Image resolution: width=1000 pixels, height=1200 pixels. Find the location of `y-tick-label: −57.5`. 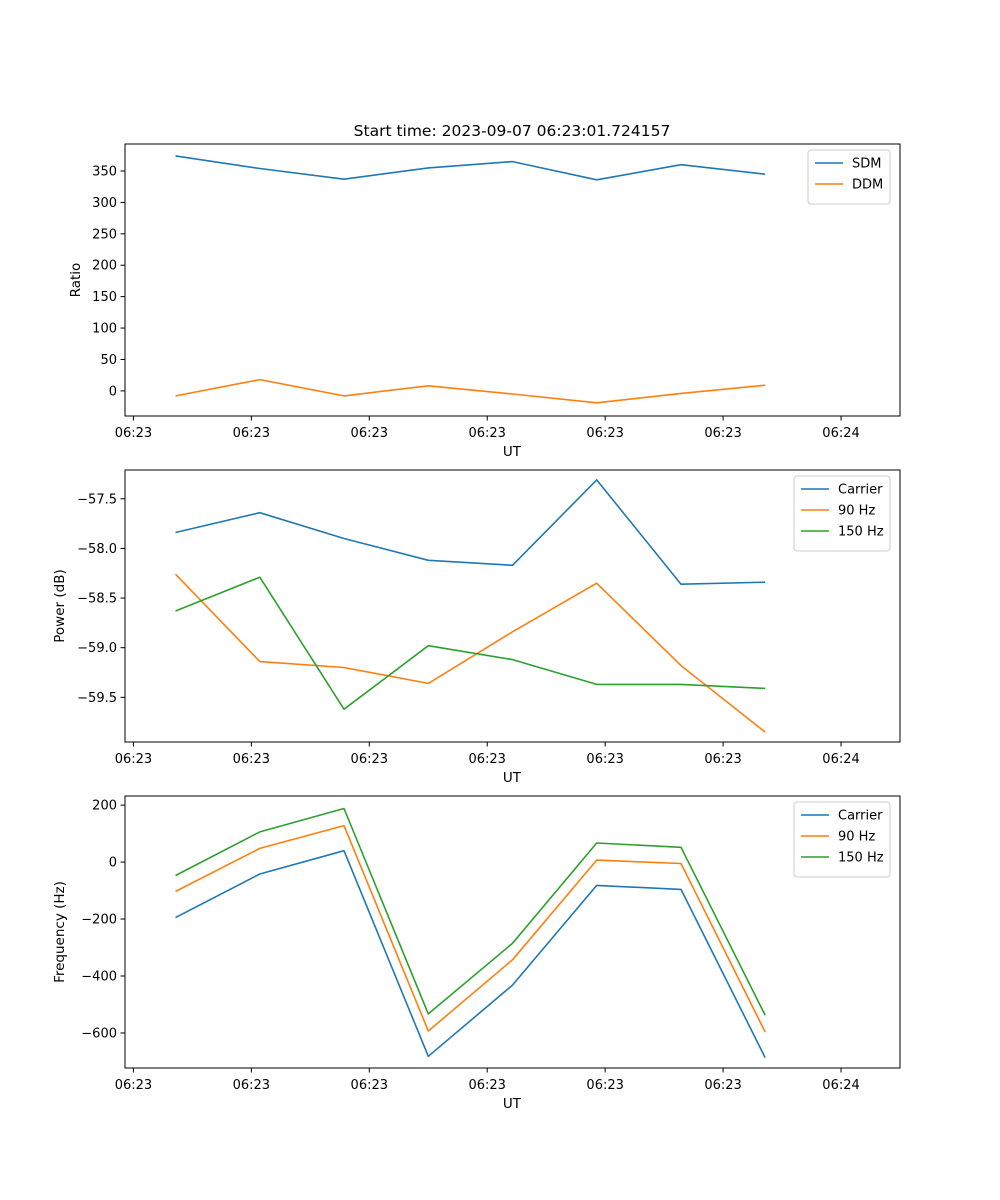

y-tick-label: −57.5 is located at coordinates (97, 499).